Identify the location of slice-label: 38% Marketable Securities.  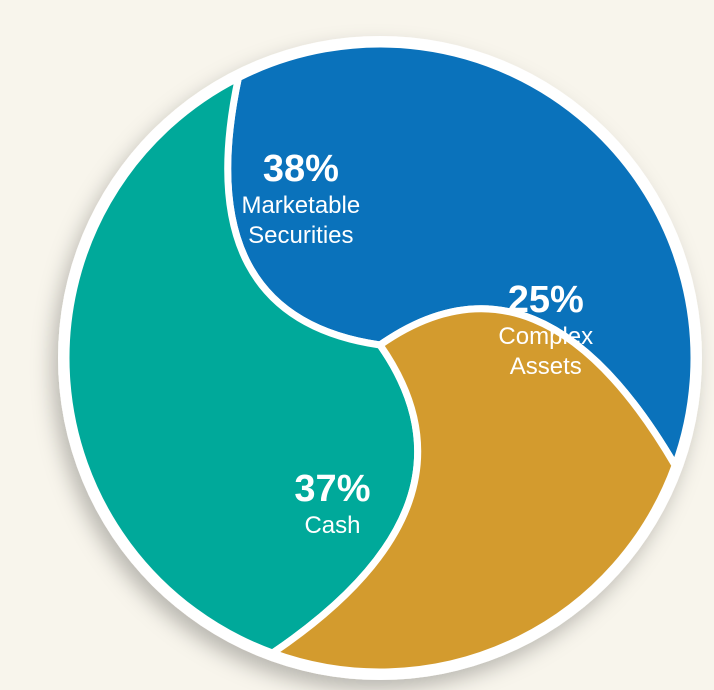
(301, 199).